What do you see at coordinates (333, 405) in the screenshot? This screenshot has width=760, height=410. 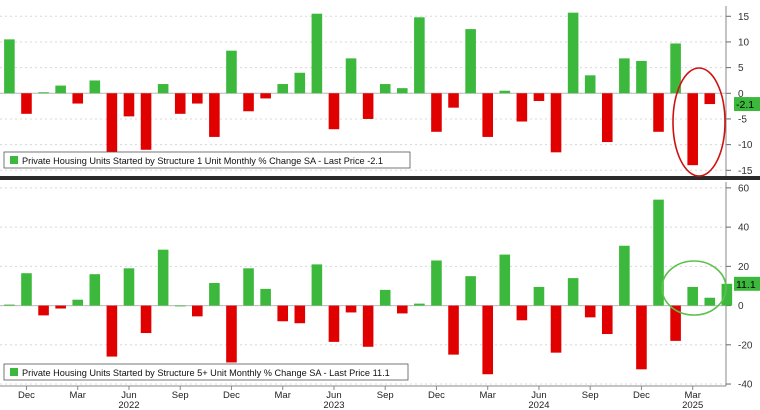 I see `x-year-label: 2023` at bounding box center [333, 405].